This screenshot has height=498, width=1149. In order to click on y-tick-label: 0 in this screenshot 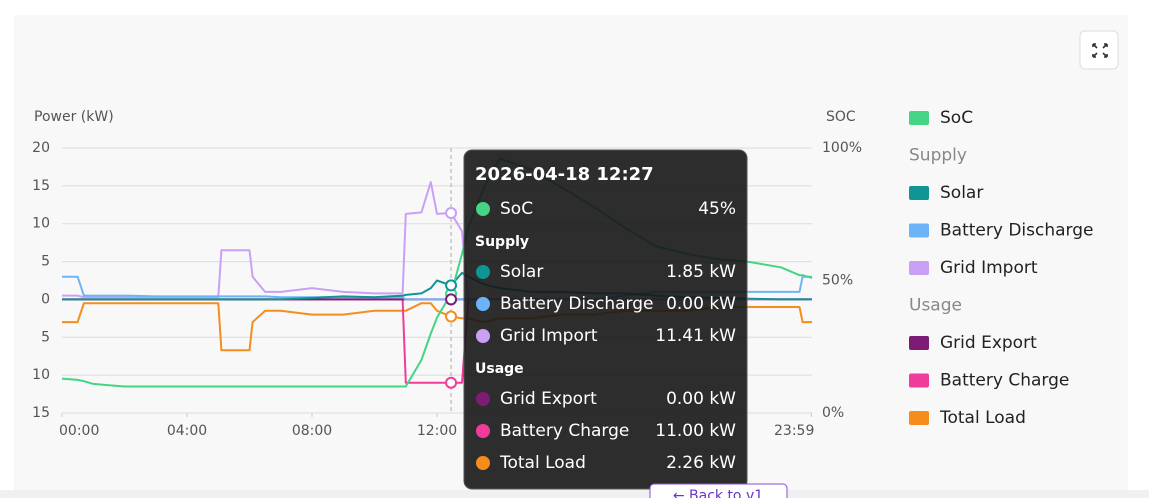, I will do `click(45, 299)`.